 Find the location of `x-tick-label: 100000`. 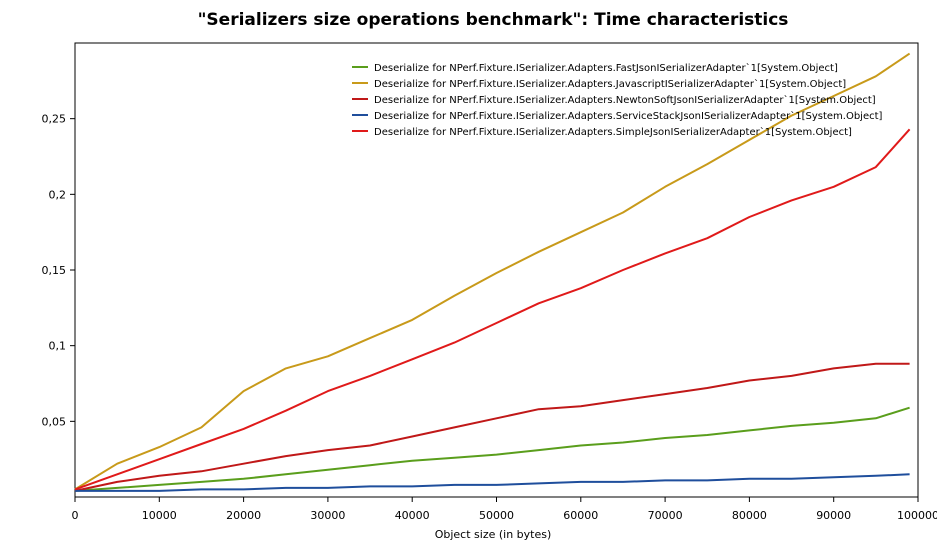

x-tick-label: 100000 is located at coordinates (917, 515).